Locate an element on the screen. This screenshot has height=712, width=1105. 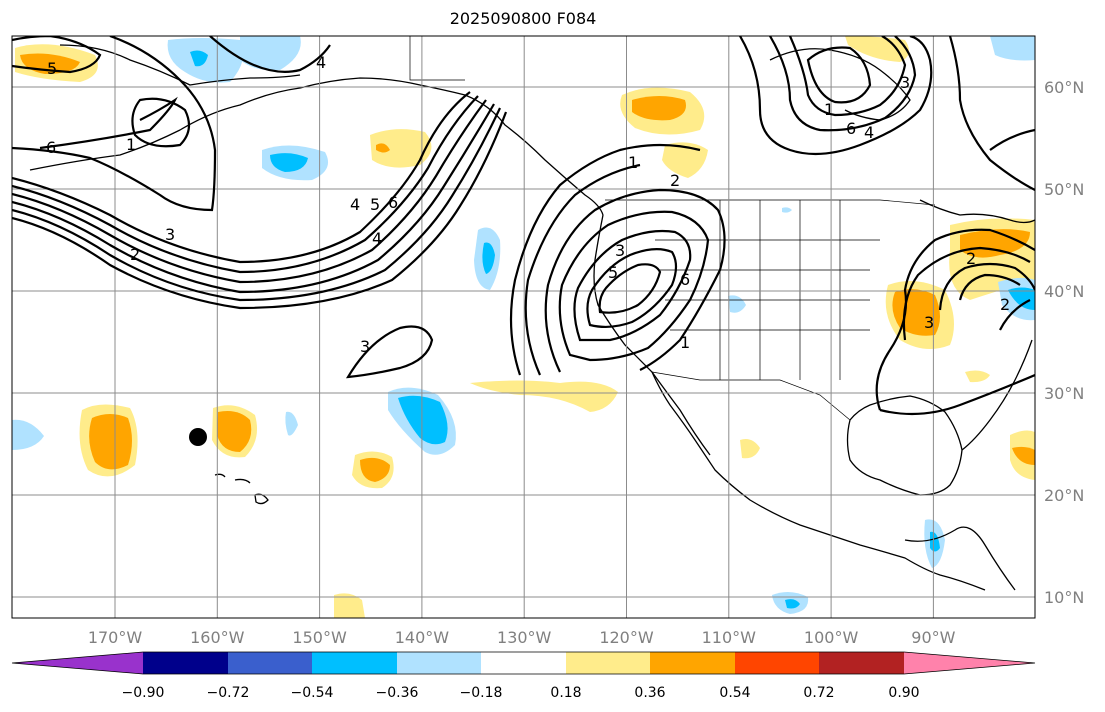
colorbar-tick-label: 0.18 is located at coordinates (565, 693).